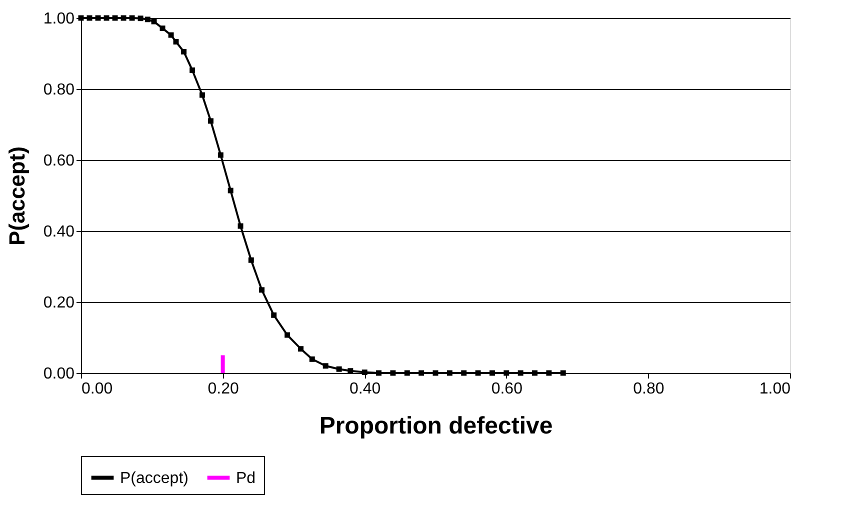  I want to click on y-tick-label: 0.00, so click(59, 374).